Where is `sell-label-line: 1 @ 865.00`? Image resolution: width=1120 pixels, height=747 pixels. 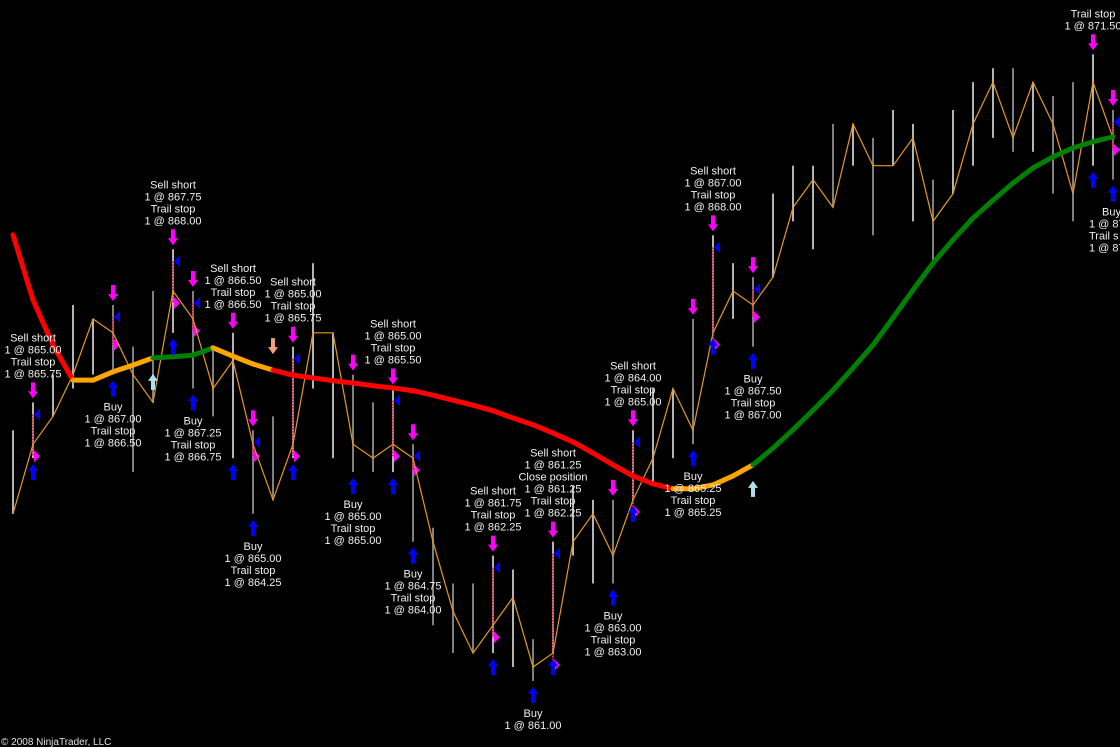 sell-label-line: 1 @ 865.00 is located at coordinates (632, 402).